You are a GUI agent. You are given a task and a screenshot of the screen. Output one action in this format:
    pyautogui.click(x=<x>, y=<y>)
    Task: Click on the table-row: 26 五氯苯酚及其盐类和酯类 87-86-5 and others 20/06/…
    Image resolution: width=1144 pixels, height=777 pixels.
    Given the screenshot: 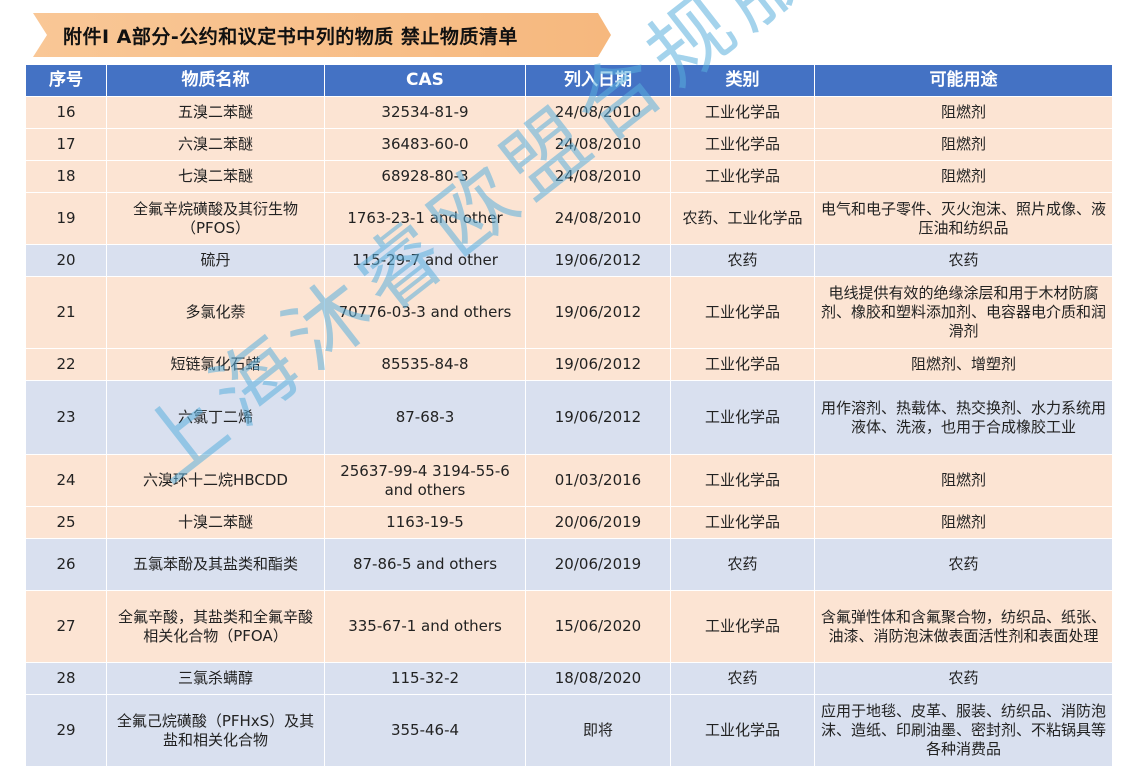 What is the action you would take?
    pyautogui.click(x=569, y=564)
    